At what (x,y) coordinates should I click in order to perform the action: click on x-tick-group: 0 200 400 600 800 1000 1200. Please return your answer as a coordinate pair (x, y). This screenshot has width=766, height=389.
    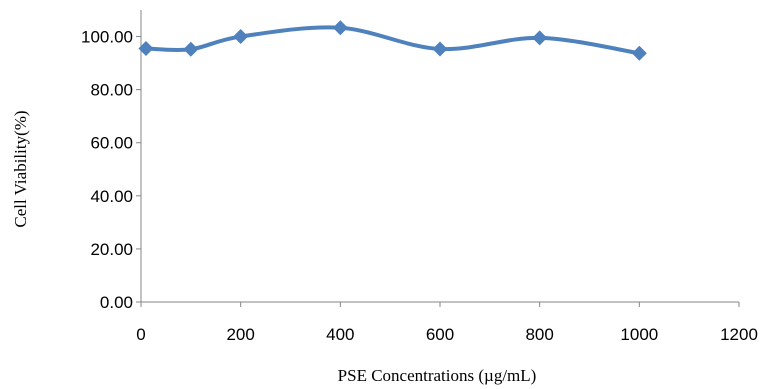
    Looking at the image, I should click on (447, 323).